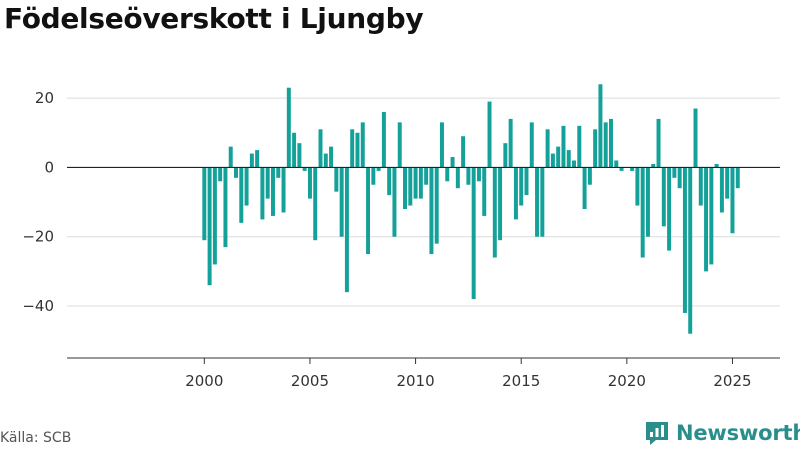 The width and height of the screenshot is (800, 450). What do you see at coordinates (738, 433) in the screenshot?
I see `brand-name: Newsworthy` at bounding box center [738, 433].